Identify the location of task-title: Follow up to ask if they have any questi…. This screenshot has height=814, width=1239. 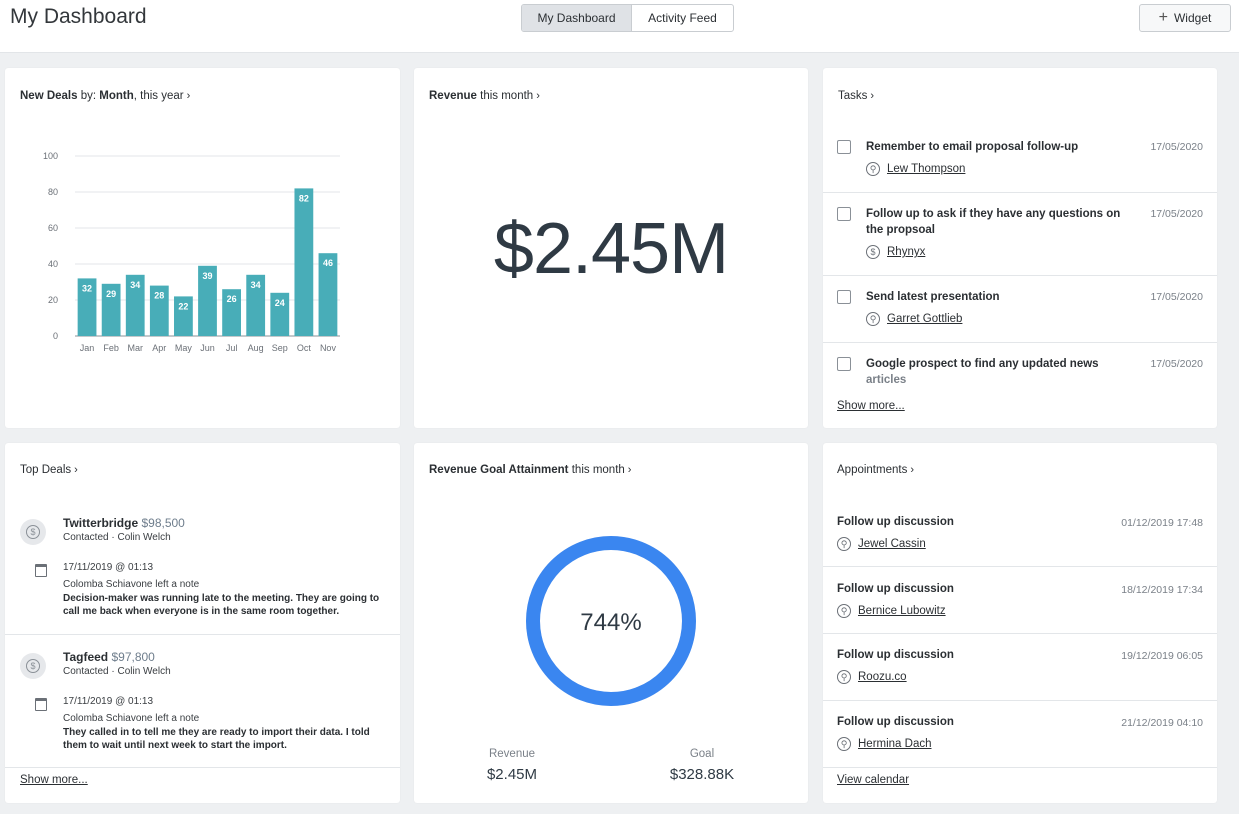
(993, 222).